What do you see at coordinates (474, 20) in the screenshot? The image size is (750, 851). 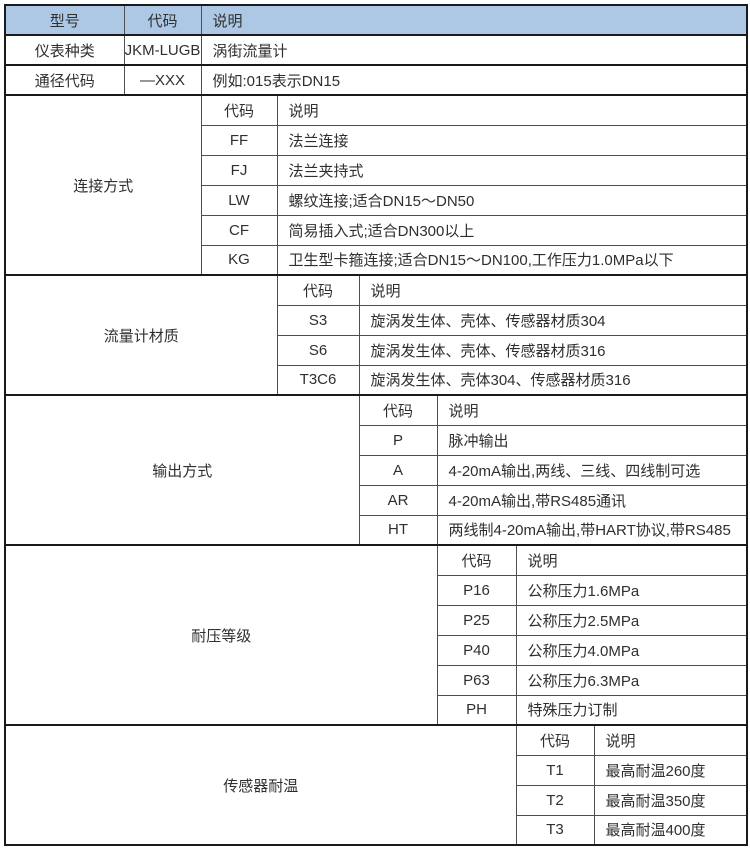 I see `header-desc-cell: 说明` at bounding box center [474, 20].